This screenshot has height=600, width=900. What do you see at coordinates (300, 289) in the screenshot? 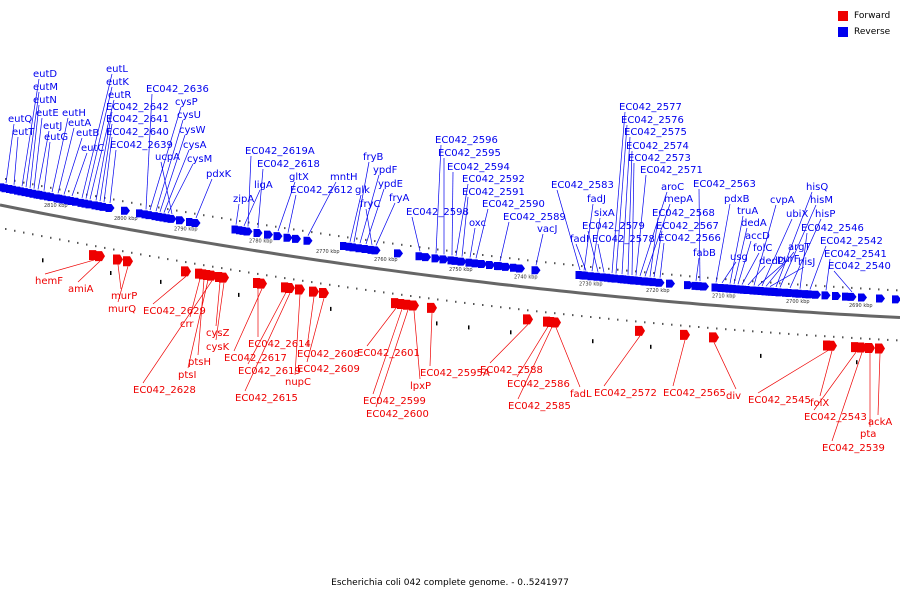
I see `forward-gene-nupc` at bounding box center [300, 289].